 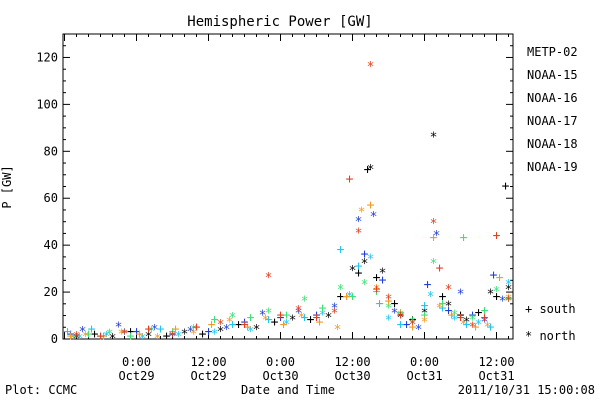 What do you see at coordinates (7, 186) in the screenshot?
I see `y-axis-label: P [GW]` at bounding box center [7, 186].